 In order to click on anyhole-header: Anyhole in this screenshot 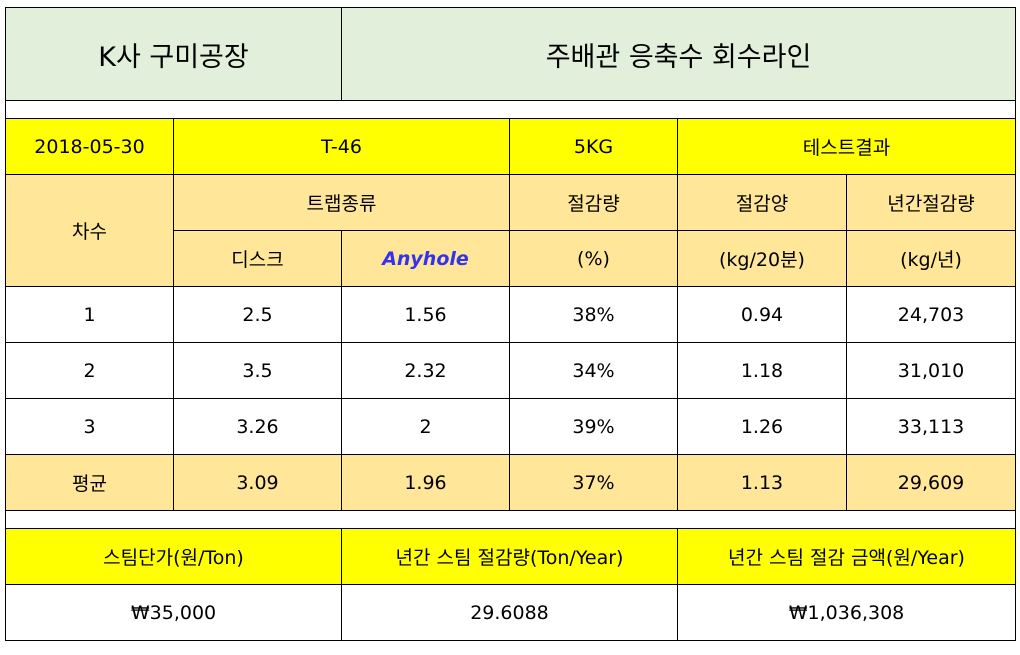, I will do `click(425, 258)`.